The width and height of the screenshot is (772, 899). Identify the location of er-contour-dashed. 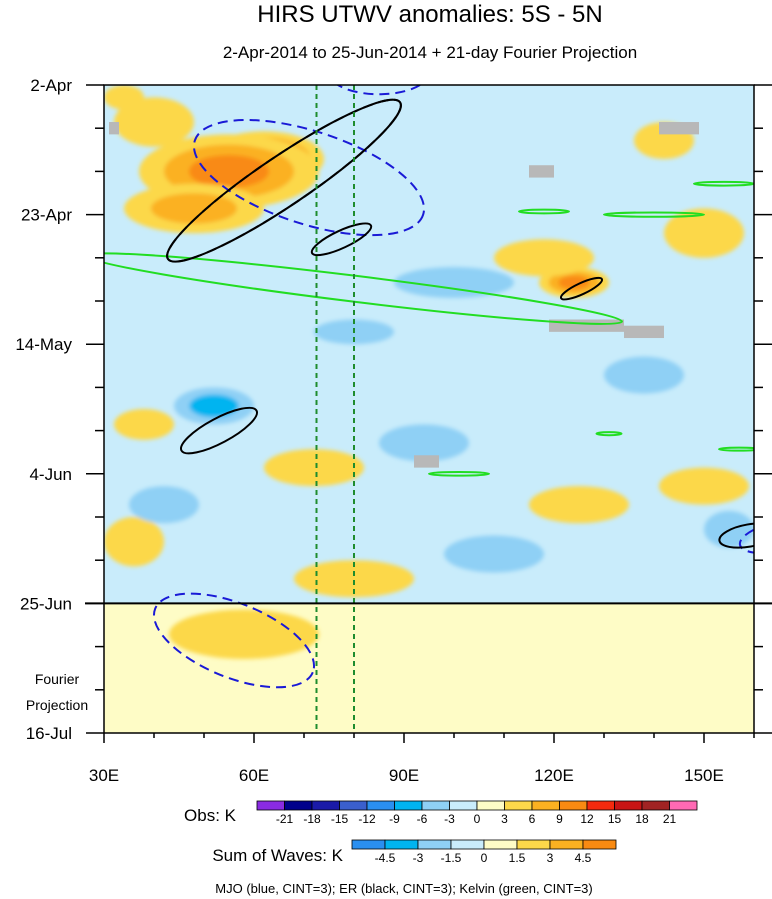
(284, 180).